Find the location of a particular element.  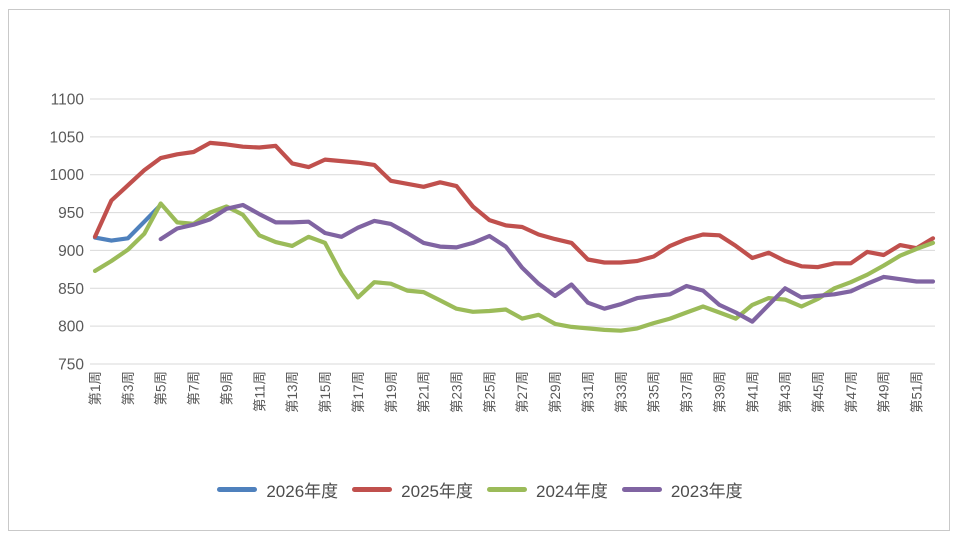

y-tick-label-750: 750 is located at coordinates (71, 365).